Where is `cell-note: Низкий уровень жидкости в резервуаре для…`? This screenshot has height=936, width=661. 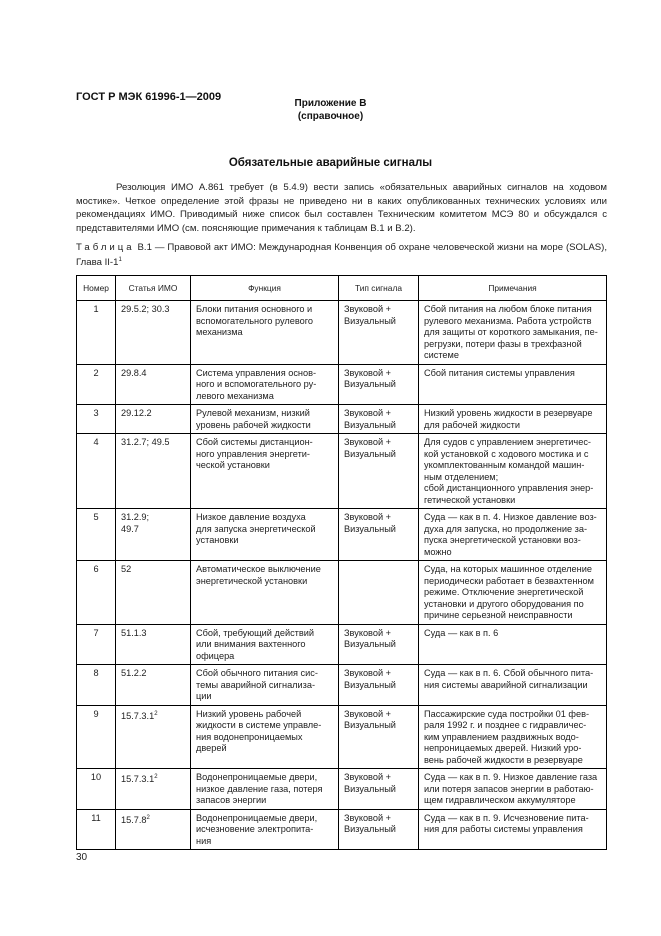 cell-note: Низкий уровень жидкости в резервуаре для… is located at coordinates (512, 419).